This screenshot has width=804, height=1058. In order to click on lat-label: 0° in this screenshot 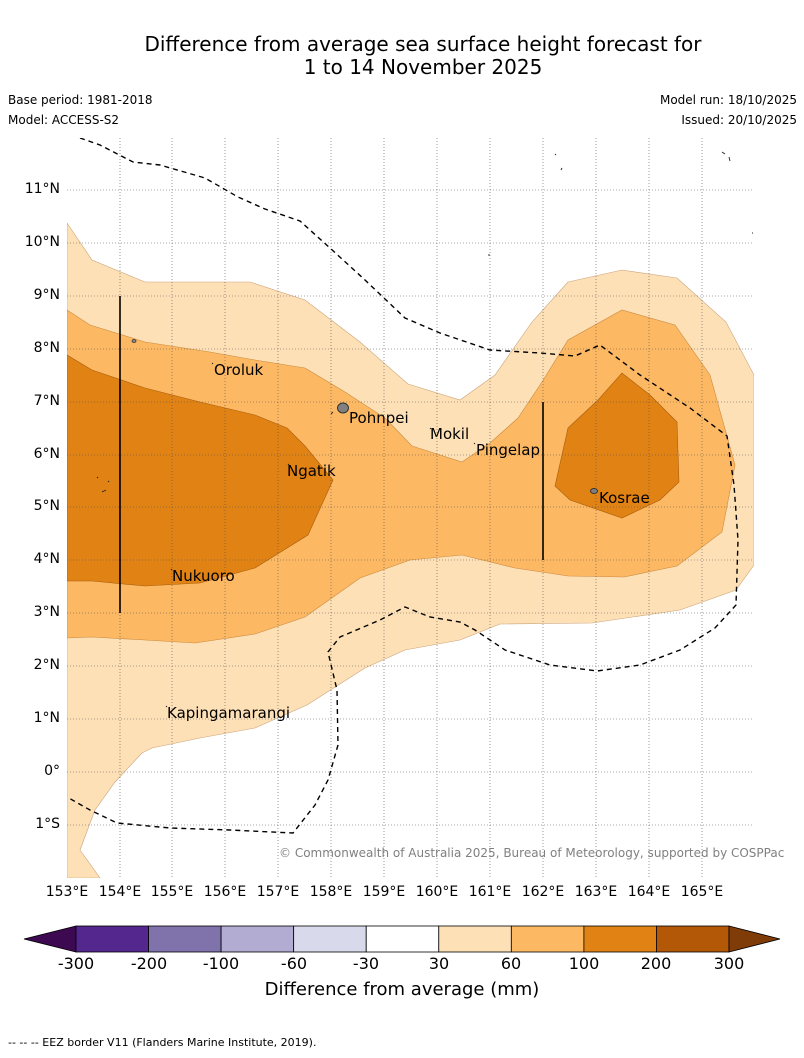, I will do `click(52, 771)`.